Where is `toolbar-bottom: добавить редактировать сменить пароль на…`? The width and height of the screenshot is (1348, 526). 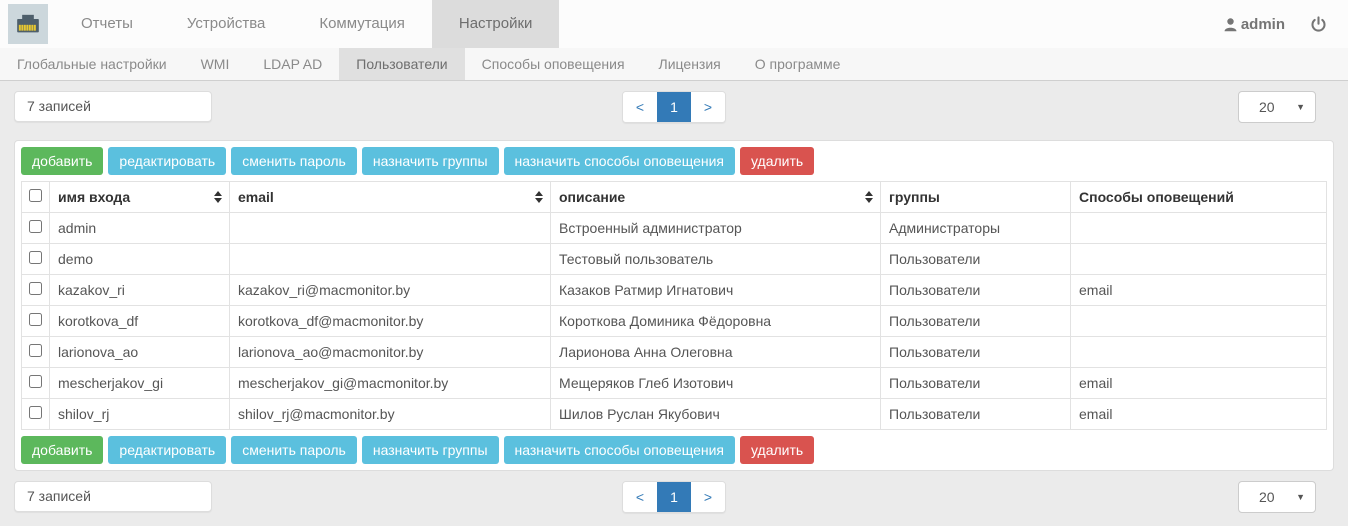 toolbar-bottom: добавить редактировать сменить пароль на… is located at coordinates (674, 450).